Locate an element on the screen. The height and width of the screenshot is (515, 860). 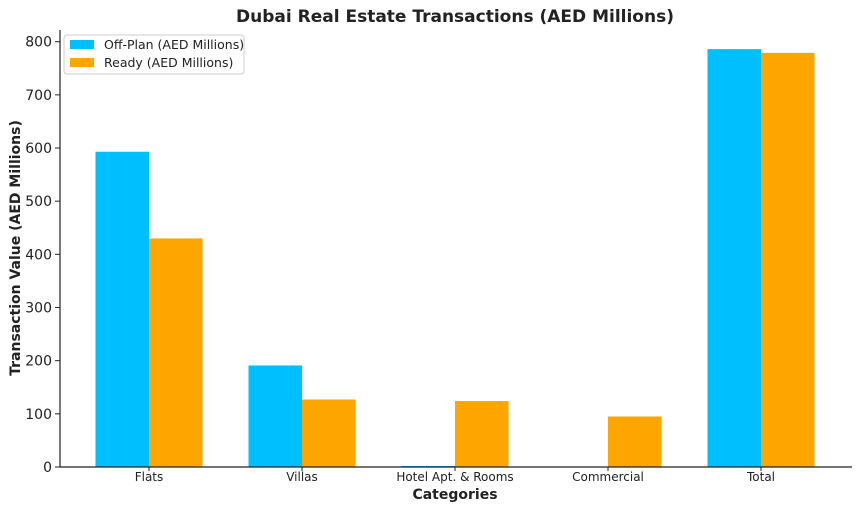
y-tick-label: 500 is located at coordinates (38, 202).